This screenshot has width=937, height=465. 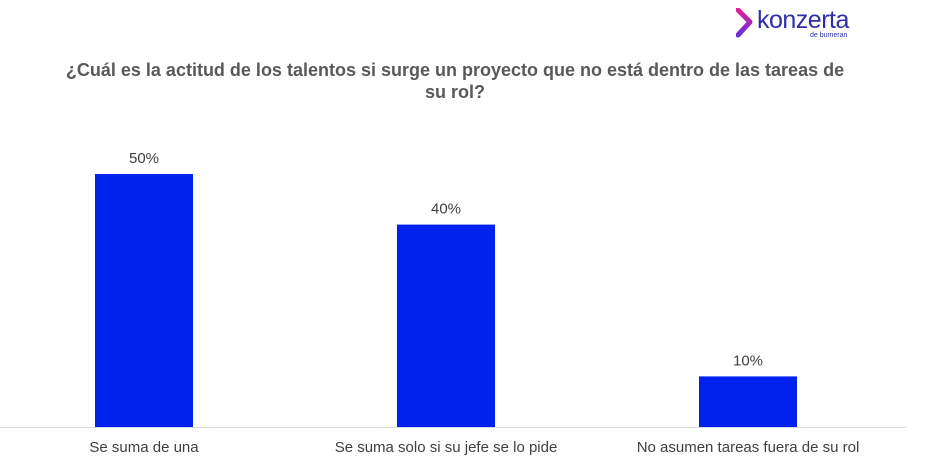 I want to click on category-label-2: Se suma solo si su jefe se lo pide, so click(x=446, y=447).